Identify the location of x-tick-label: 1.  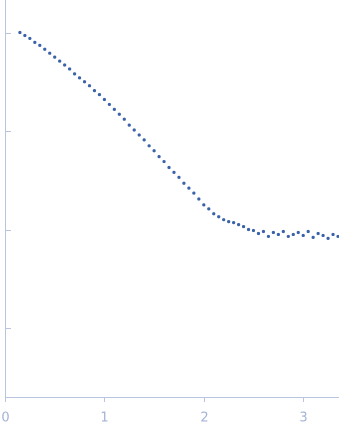
(104, 418).